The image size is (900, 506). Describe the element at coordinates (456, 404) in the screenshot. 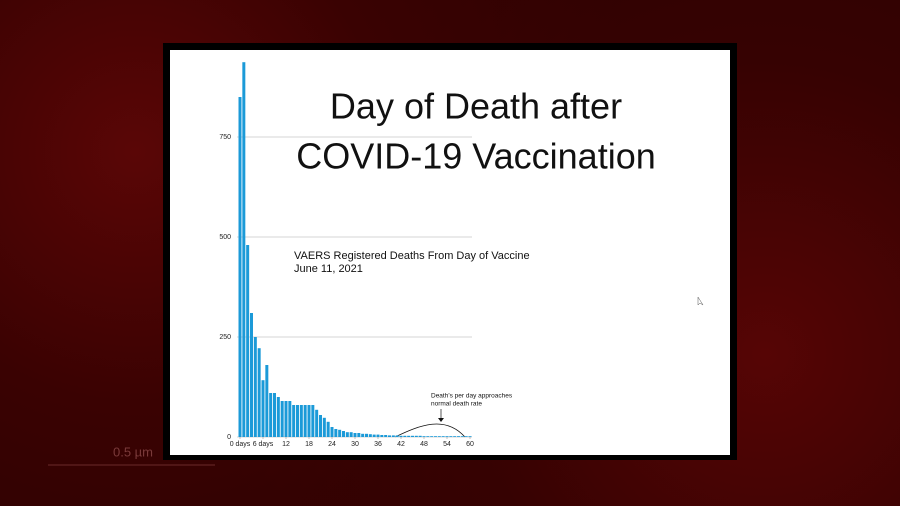

I see `annotation: normal death rate` at that location.